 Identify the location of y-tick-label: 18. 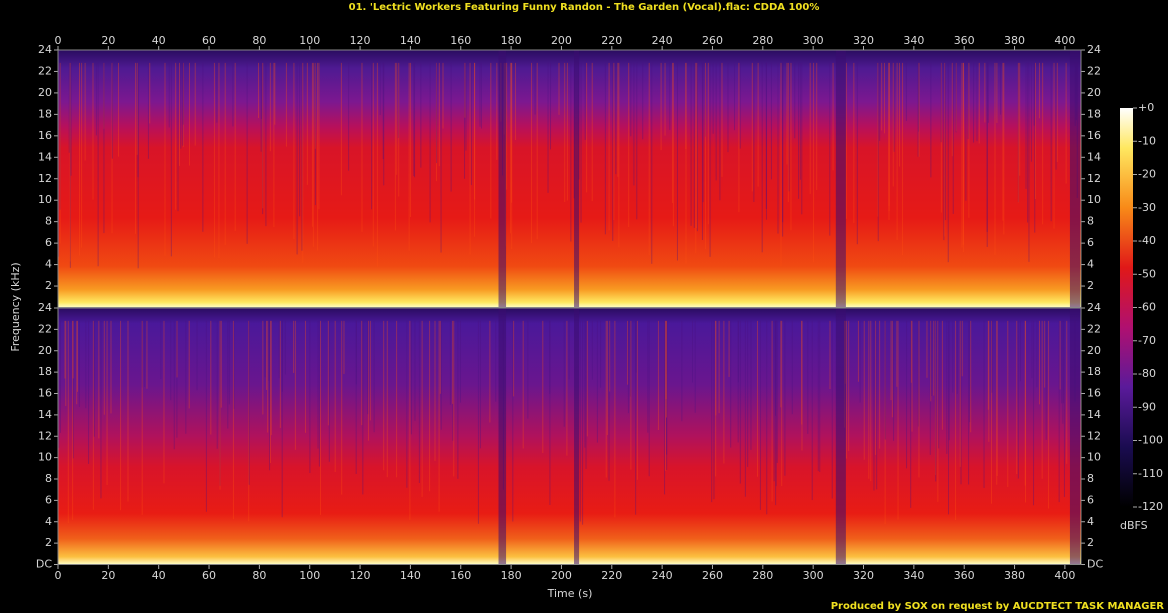
(45, 113).